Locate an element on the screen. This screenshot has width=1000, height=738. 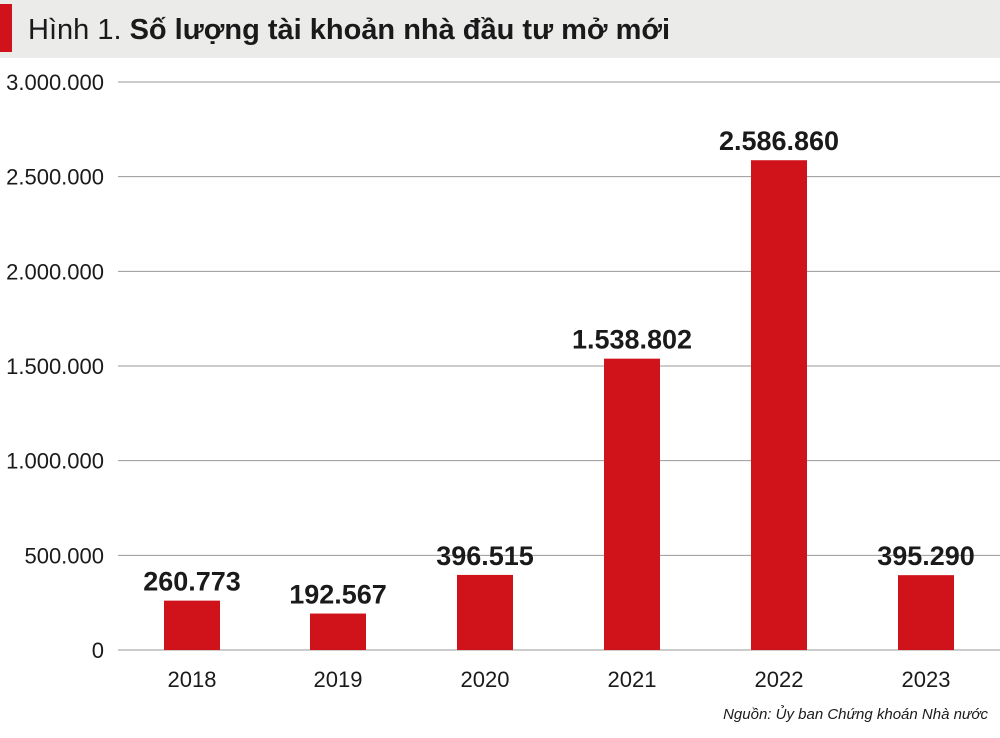
title-accent-mark is located at coordinates (6, 28).